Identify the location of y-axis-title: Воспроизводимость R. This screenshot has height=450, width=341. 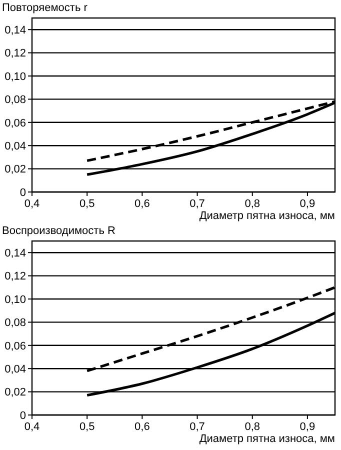
(59, 231).